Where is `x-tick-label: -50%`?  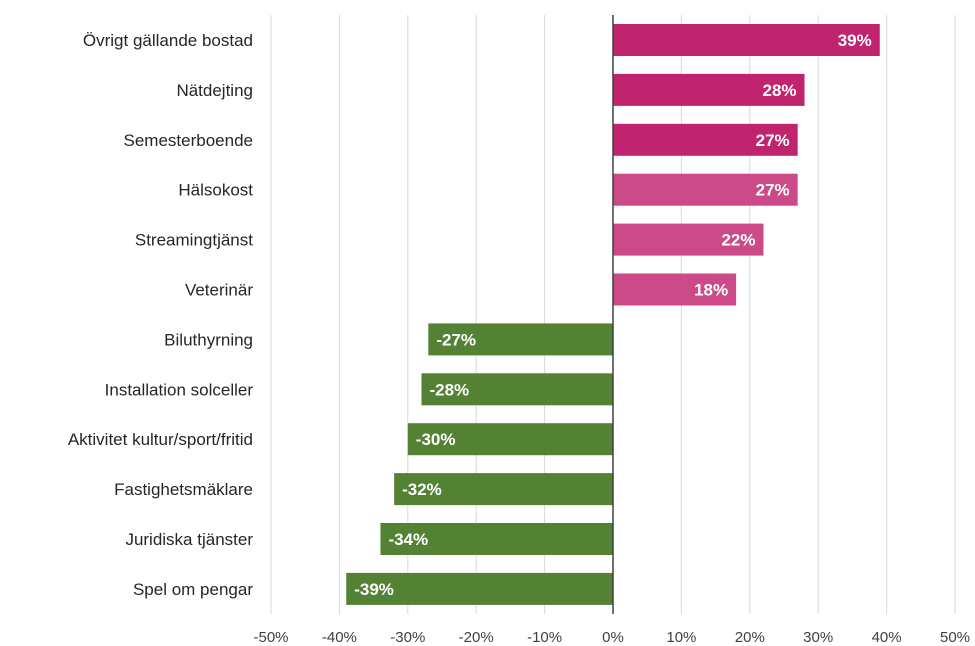 x-tick-label: -50% is located at coordinates (270, 637).